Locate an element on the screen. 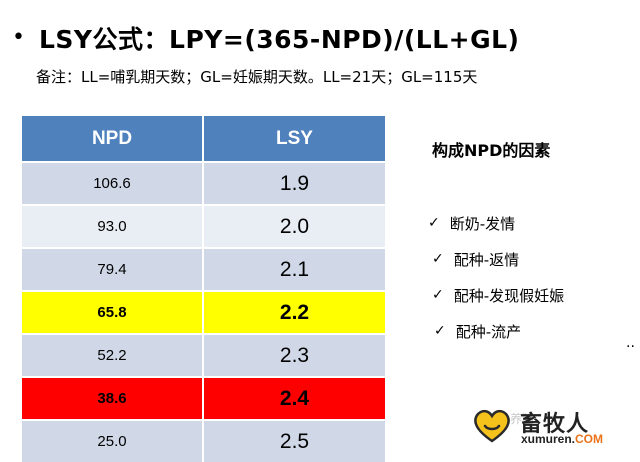 This screenshot has height=462, width=640. header-lsy: LSY is located at coordinates (294, 139).